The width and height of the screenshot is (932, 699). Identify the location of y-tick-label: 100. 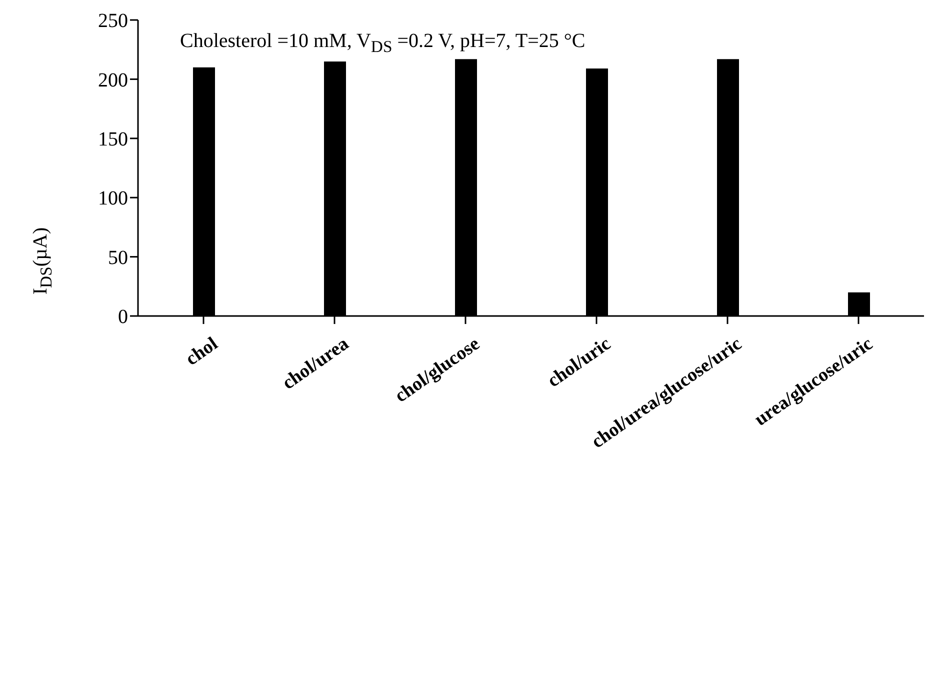
(113, 199).